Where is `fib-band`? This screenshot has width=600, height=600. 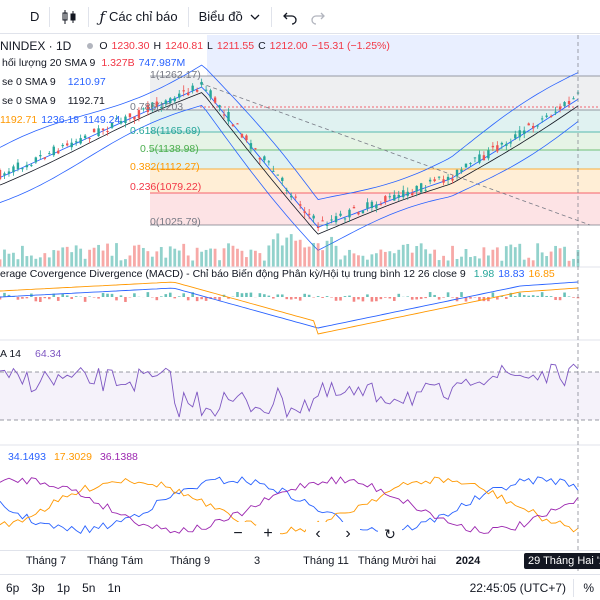 fib-band is located at coordinates (375, 121).